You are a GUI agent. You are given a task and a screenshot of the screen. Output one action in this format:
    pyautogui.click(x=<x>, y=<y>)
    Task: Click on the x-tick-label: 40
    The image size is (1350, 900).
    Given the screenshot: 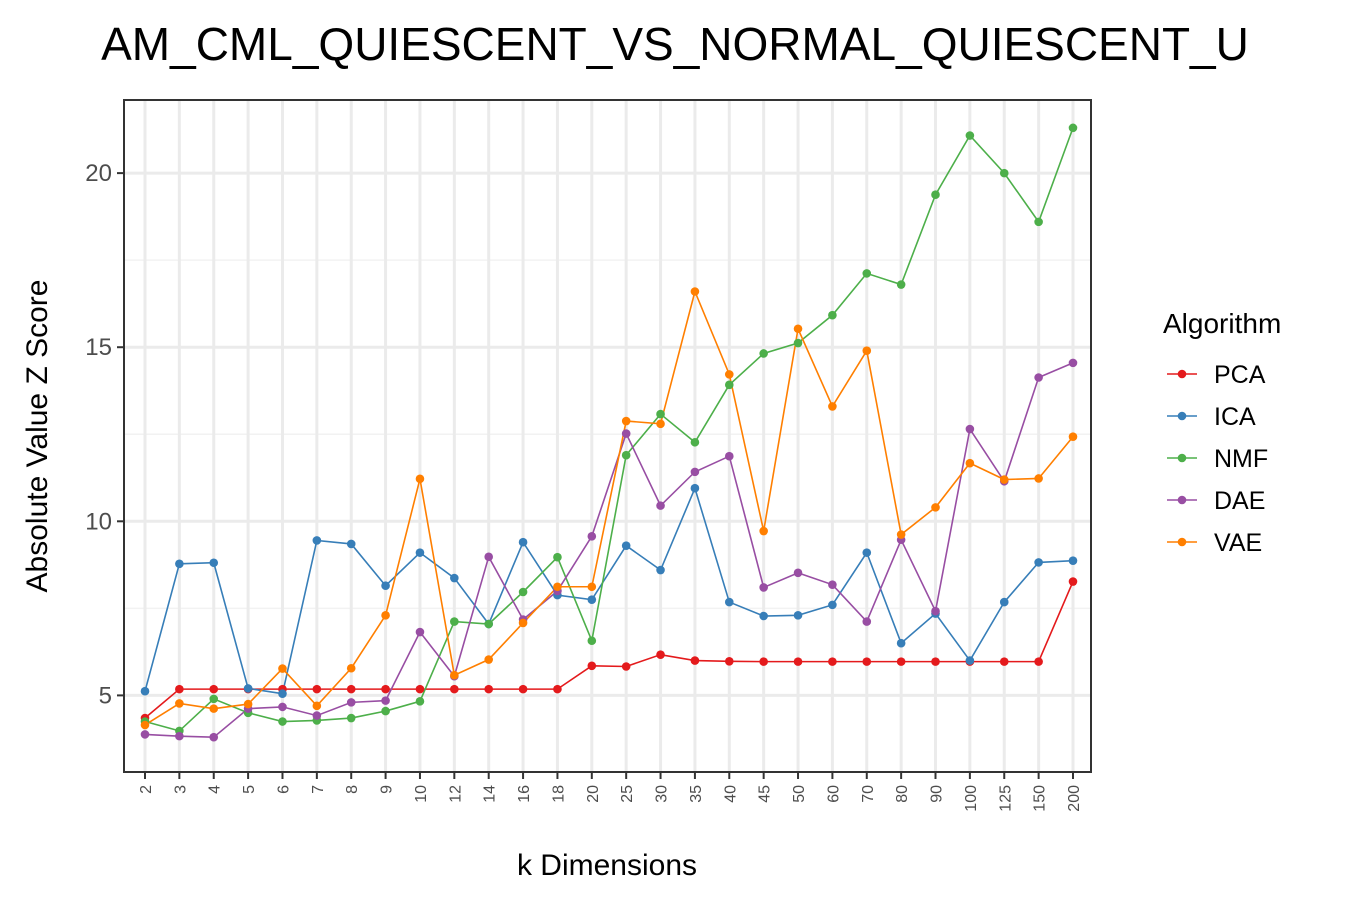 What is the action you would take?
    pyautogui.click(x=730, y=794)
    